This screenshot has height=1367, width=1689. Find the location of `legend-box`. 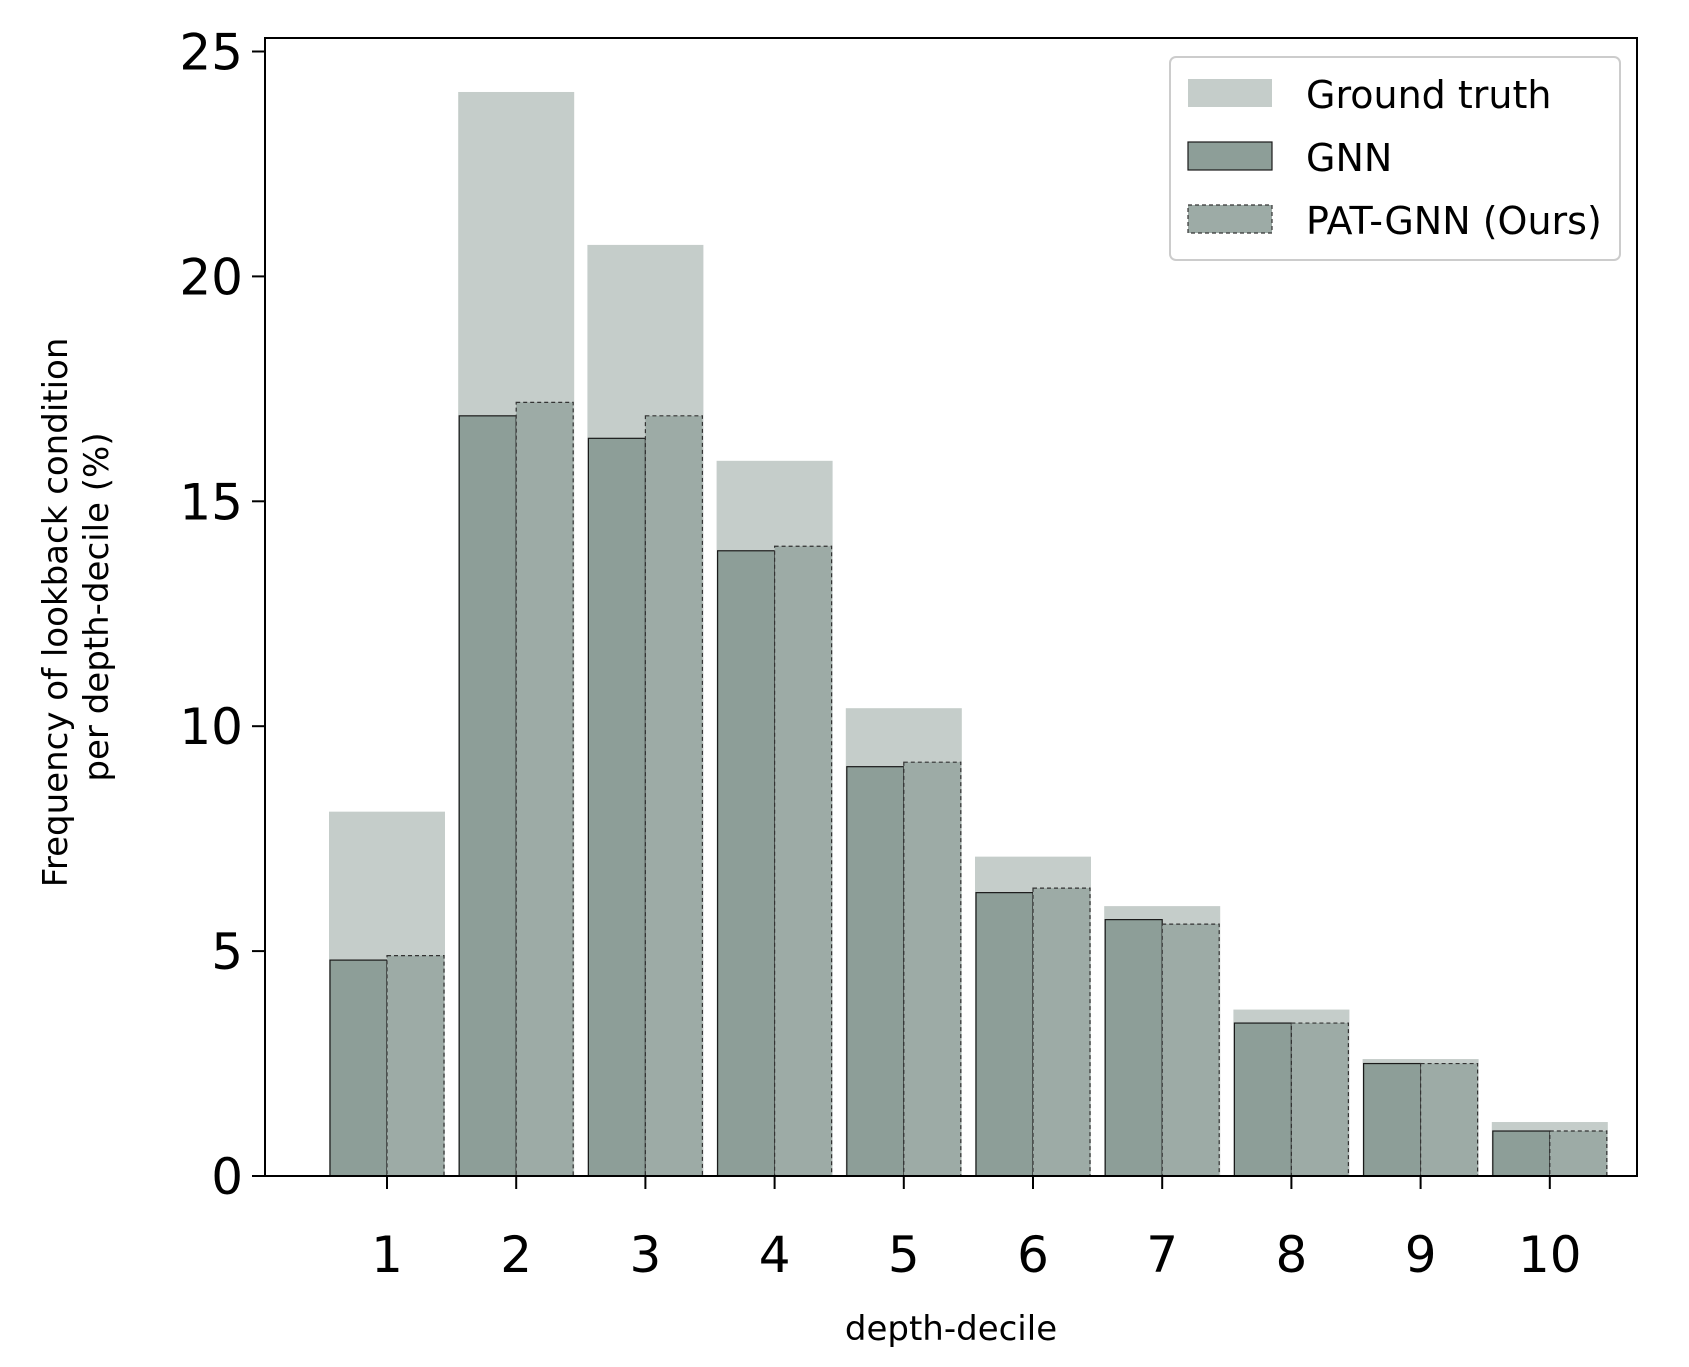

legend-box is located at coordinates (1395, 158).